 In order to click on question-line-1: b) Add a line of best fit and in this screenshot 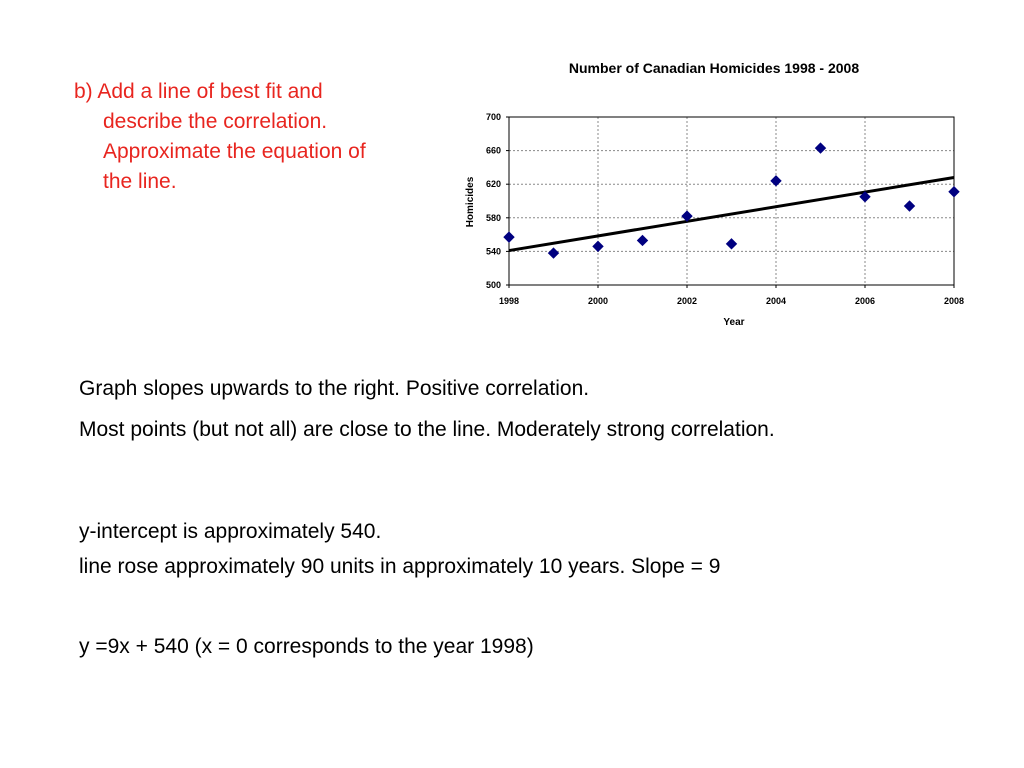, I will do `click(198, 91)`.